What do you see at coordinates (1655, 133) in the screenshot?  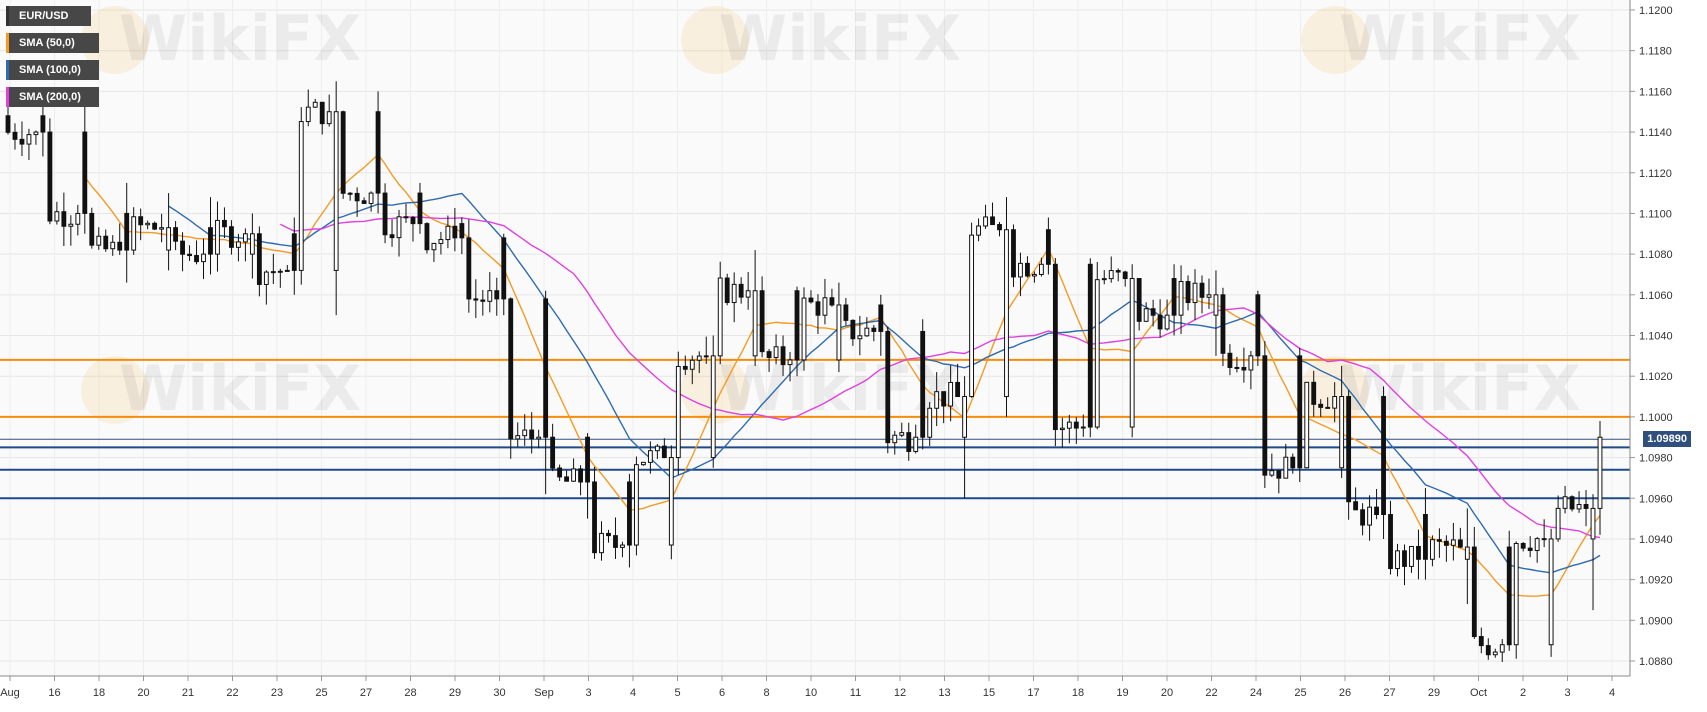 I see `y-tick-label: 1.1140` at bounding box center [1655, 133].